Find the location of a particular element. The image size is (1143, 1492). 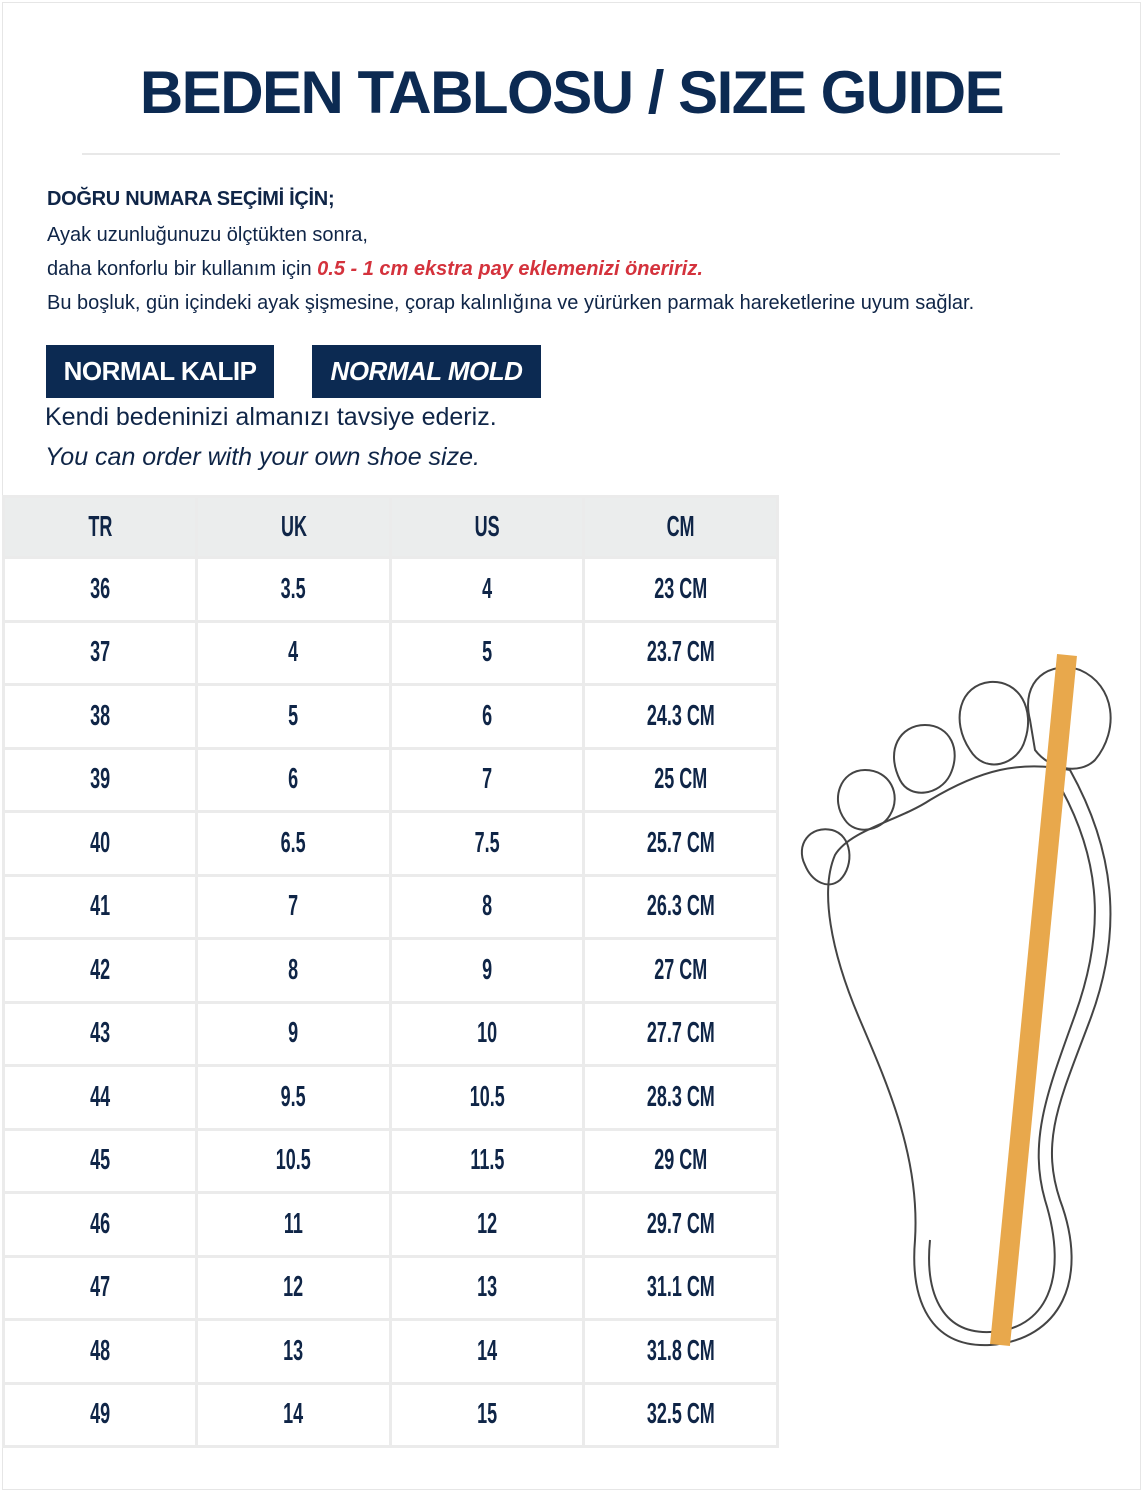

cell-value: 13 is located at coordinates (293, 1350).